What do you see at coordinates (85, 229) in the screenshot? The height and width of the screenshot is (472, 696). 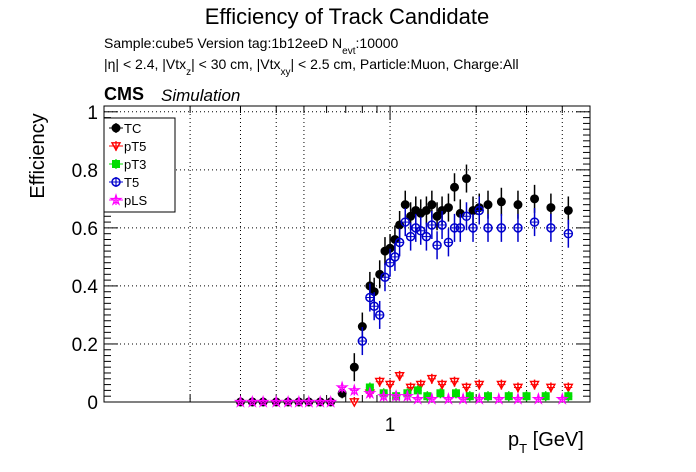 I see `y-tick-label: 0.6` at bounding box center [85, 229].